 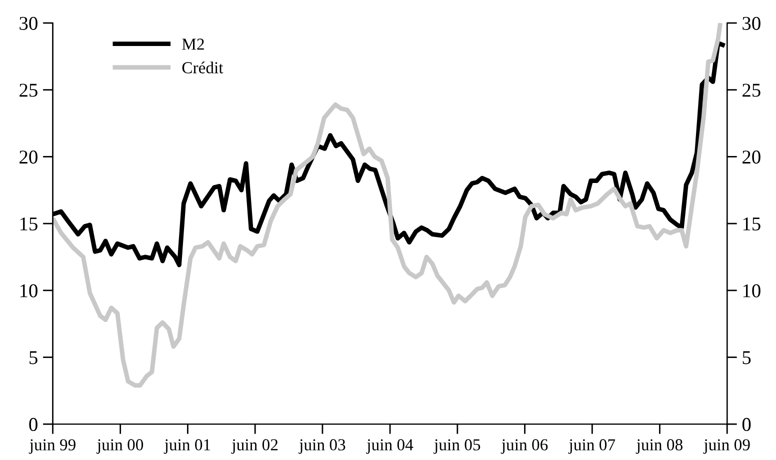 What do you see at coordinates (29, 291) in the screenshot?
I see `y-tick-label: 10` at bounding box center [29, 291].